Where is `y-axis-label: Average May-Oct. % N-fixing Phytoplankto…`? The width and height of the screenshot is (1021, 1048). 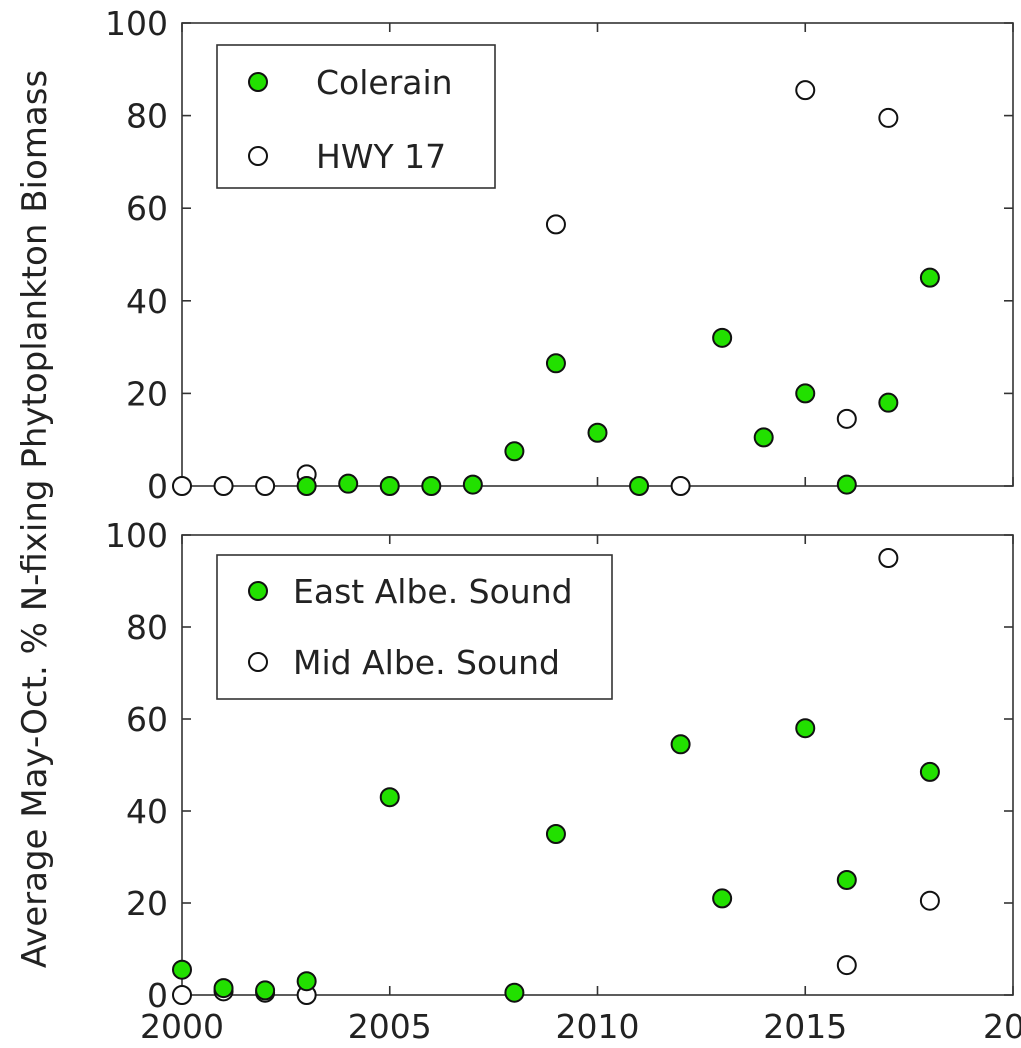 y-axis-label: Average May-Oct. % N-fixing Phytoplankto… is located at coordinates (35, 519).